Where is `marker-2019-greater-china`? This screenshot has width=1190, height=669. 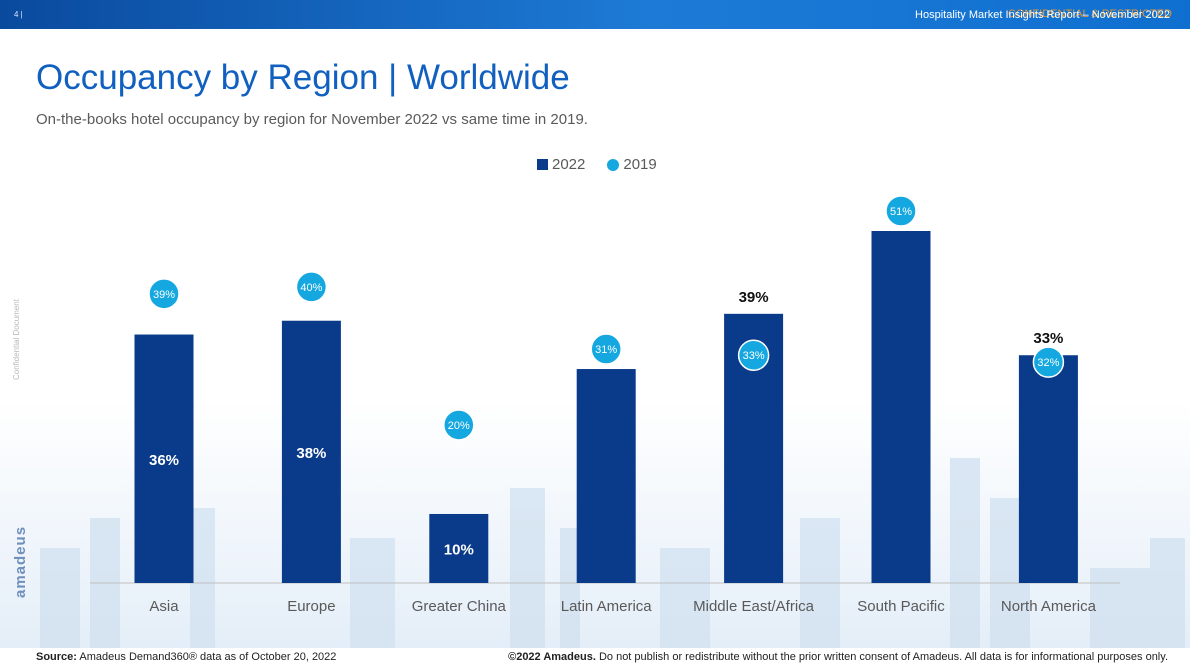
marker-2019-greater-china is located at coordinates (459, 425).